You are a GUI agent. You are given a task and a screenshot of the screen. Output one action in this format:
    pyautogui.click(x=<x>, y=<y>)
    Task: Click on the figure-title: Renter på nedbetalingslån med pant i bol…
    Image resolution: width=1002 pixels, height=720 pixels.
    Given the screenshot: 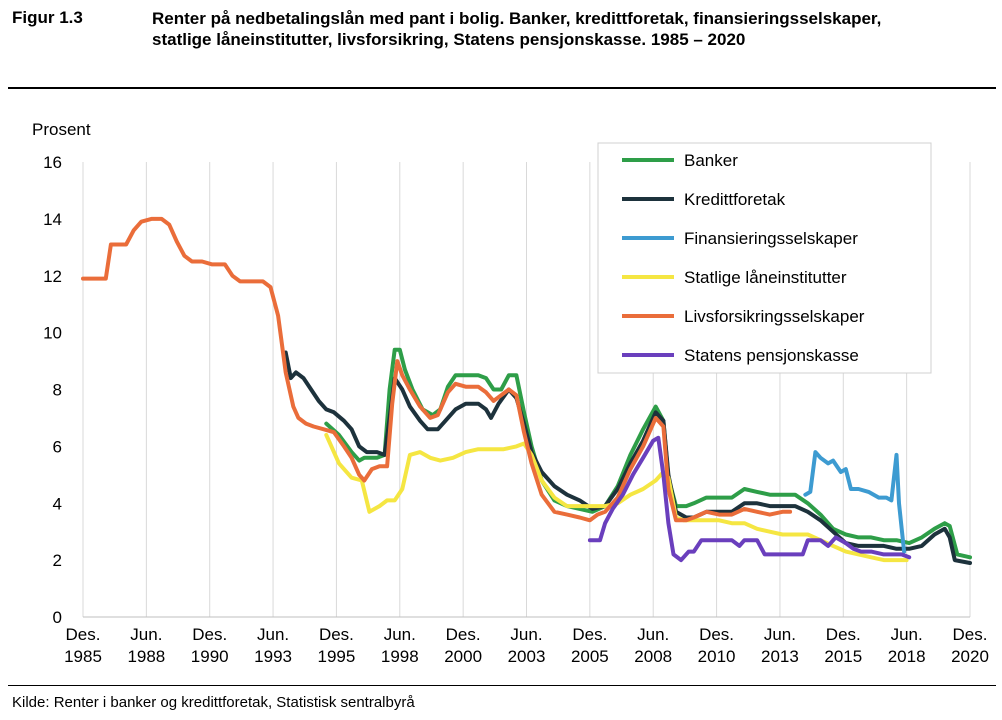 What is the action you would take?
    pyautogui.click(x=517, y=29)
    